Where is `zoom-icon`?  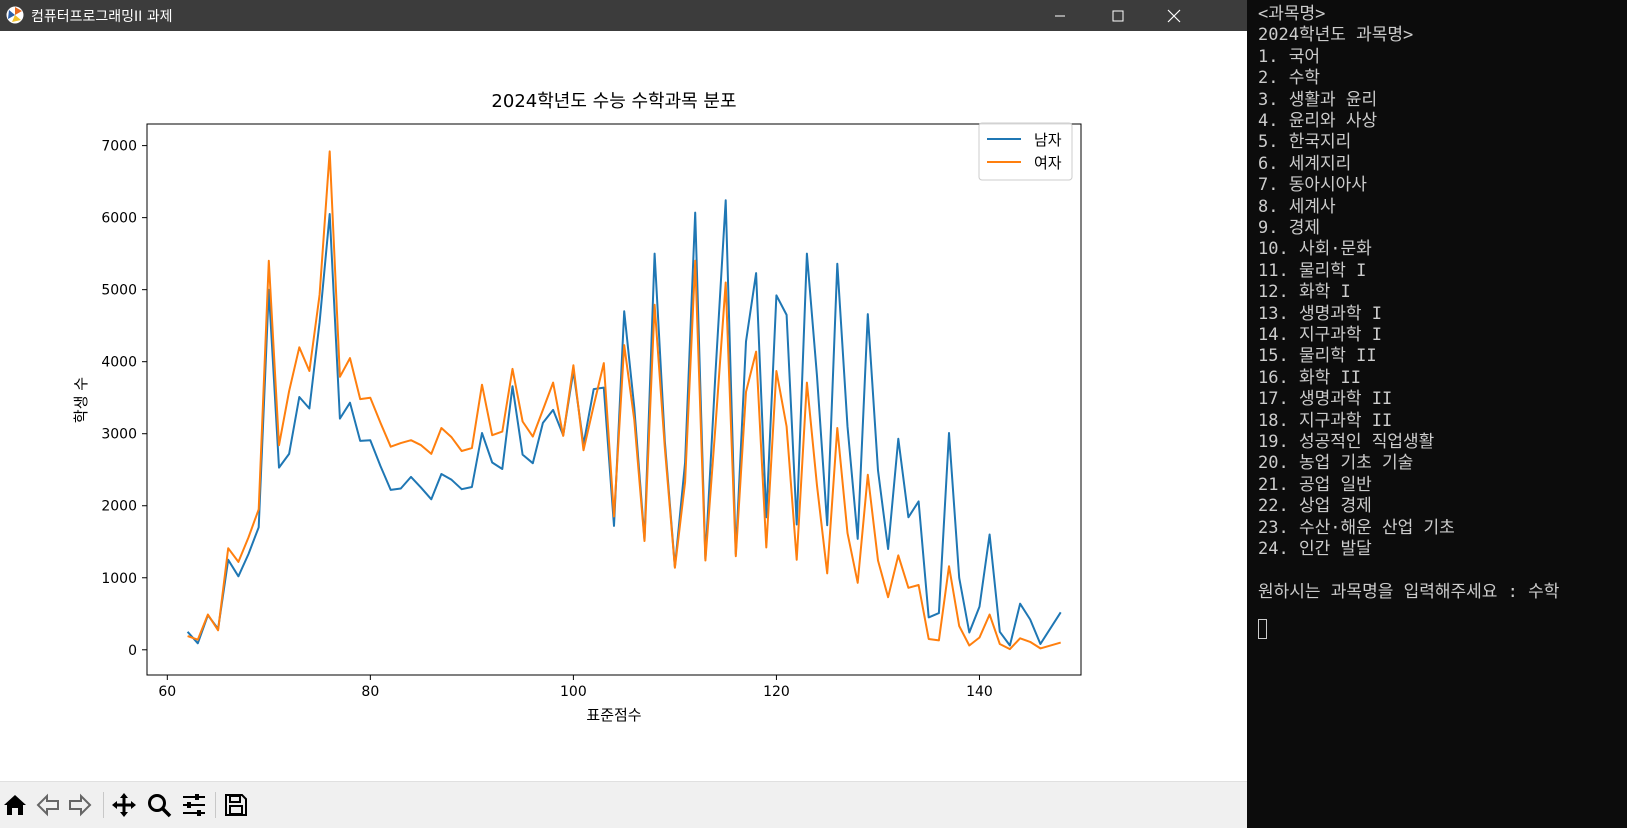 zoom-icon is located at coordinates (160, 806).